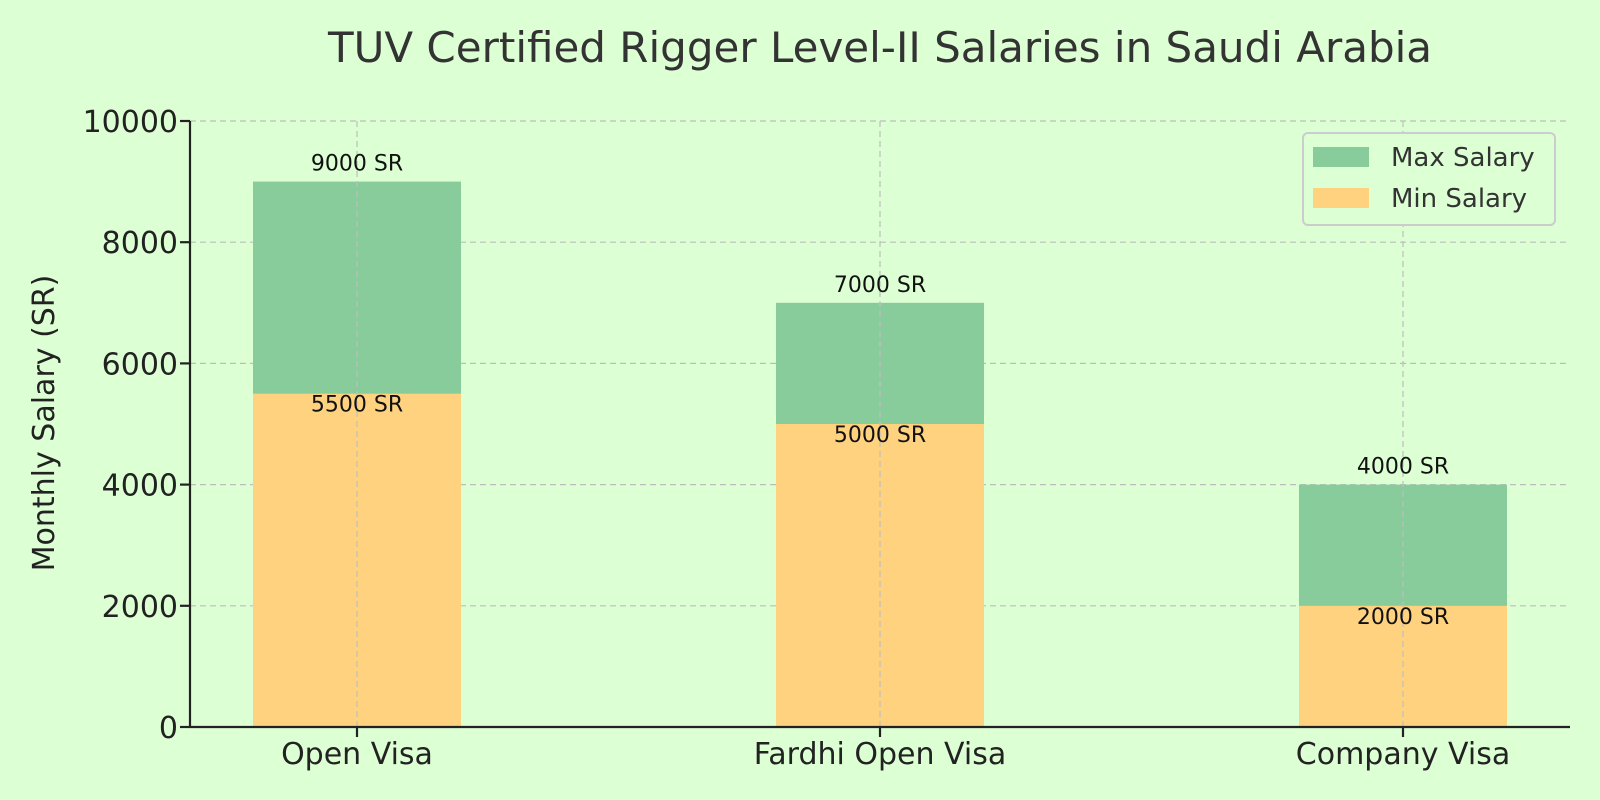 Image resolution: width=1600 pixels, height=800 pixels. Describe the element at coordinates (1403, 467) in the screenshot. I see `max-value-label: 4000 SR` at that location.